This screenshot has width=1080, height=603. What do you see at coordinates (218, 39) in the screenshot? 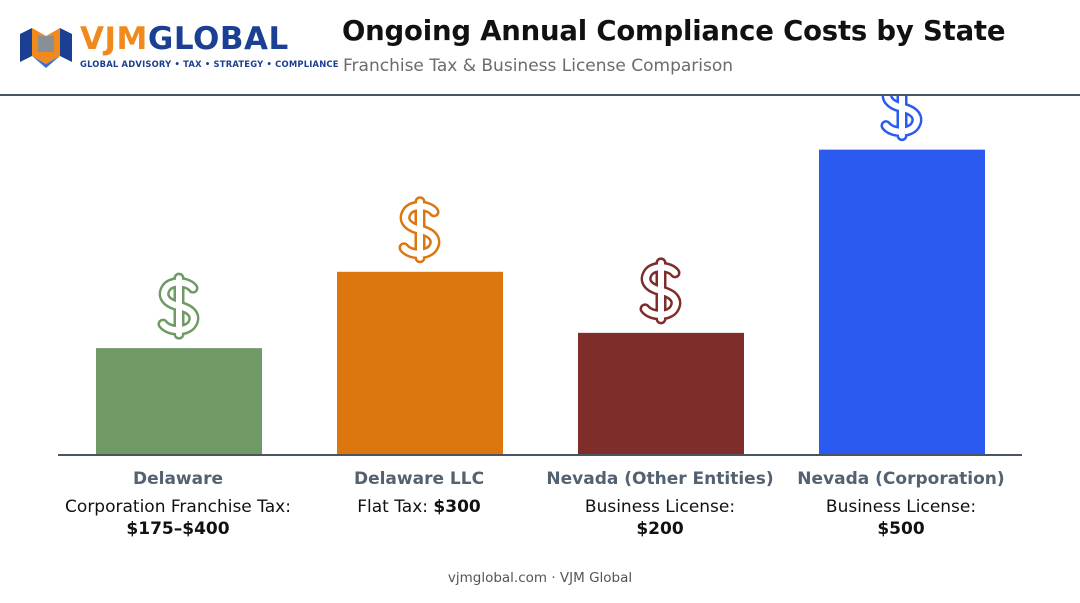
I see `logo-word-global: GLOBAL` at bounding box center [218, 39].